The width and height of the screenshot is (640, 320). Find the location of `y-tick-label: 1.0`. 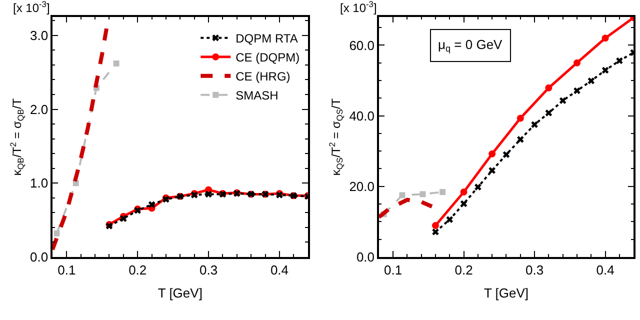

y-tick-label: 1.0 is located at coordinates (39, 183).